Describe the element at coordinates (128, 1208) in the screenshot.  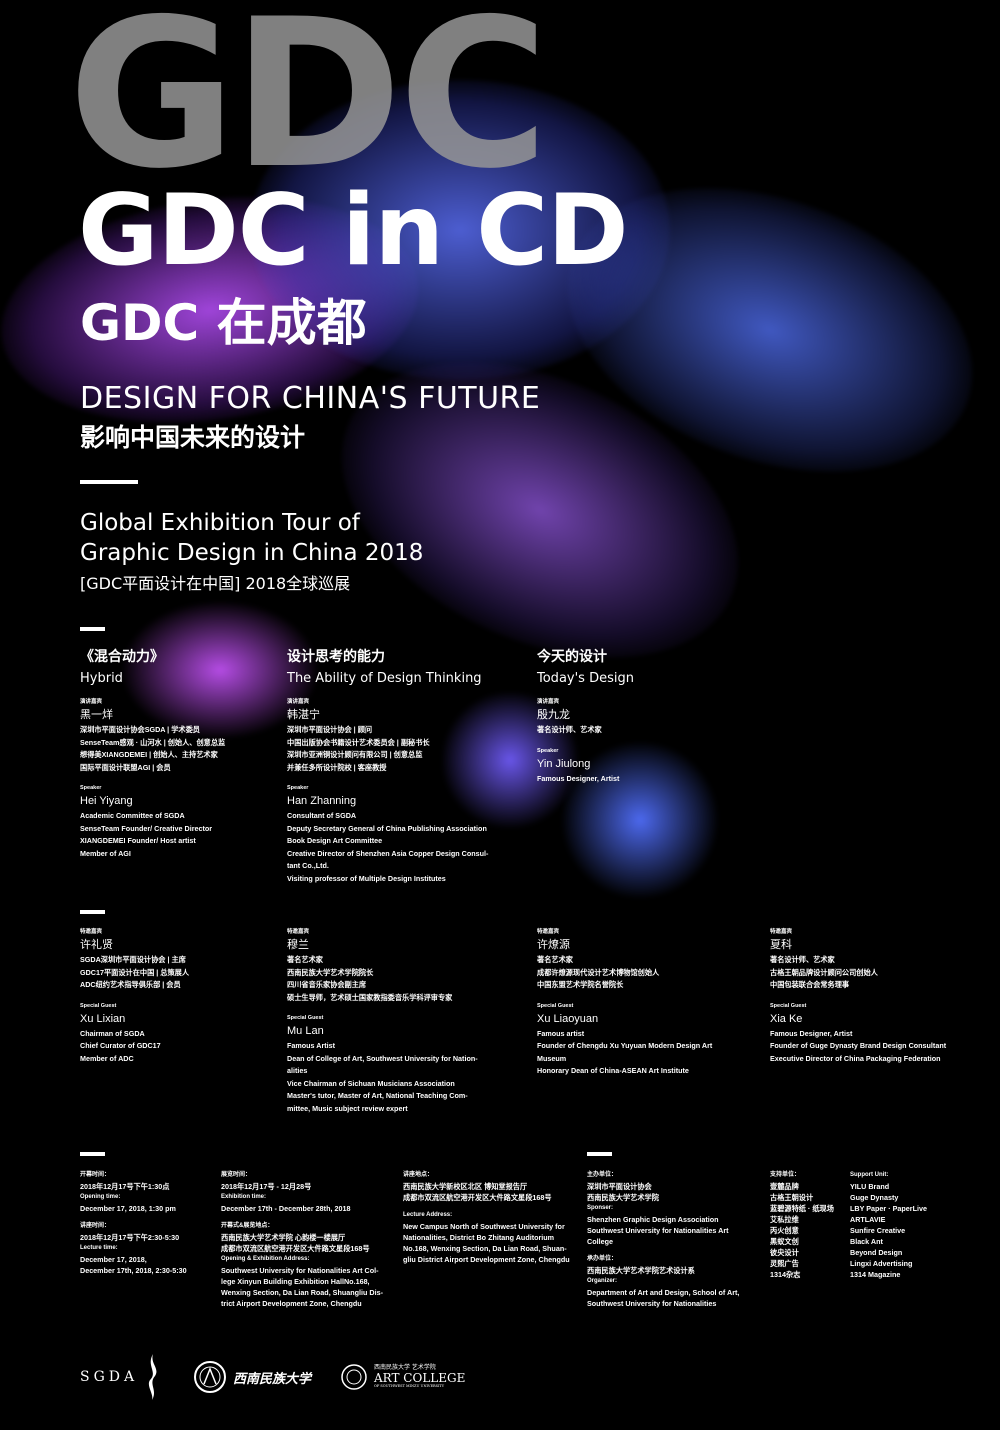
I see `info-line: December 17, 2018, 1:30 pm` at that location.